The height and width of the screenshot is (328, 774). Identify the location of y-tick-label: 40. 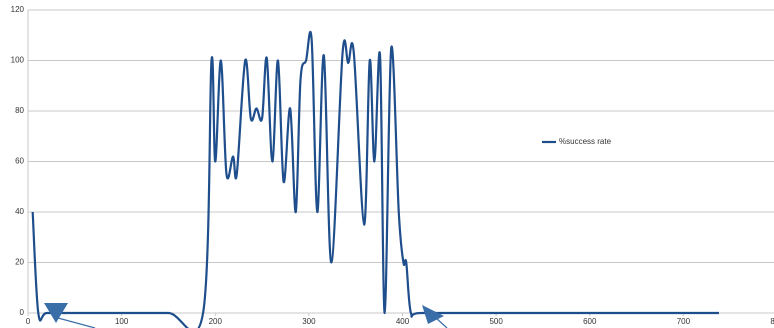
(19, 211).